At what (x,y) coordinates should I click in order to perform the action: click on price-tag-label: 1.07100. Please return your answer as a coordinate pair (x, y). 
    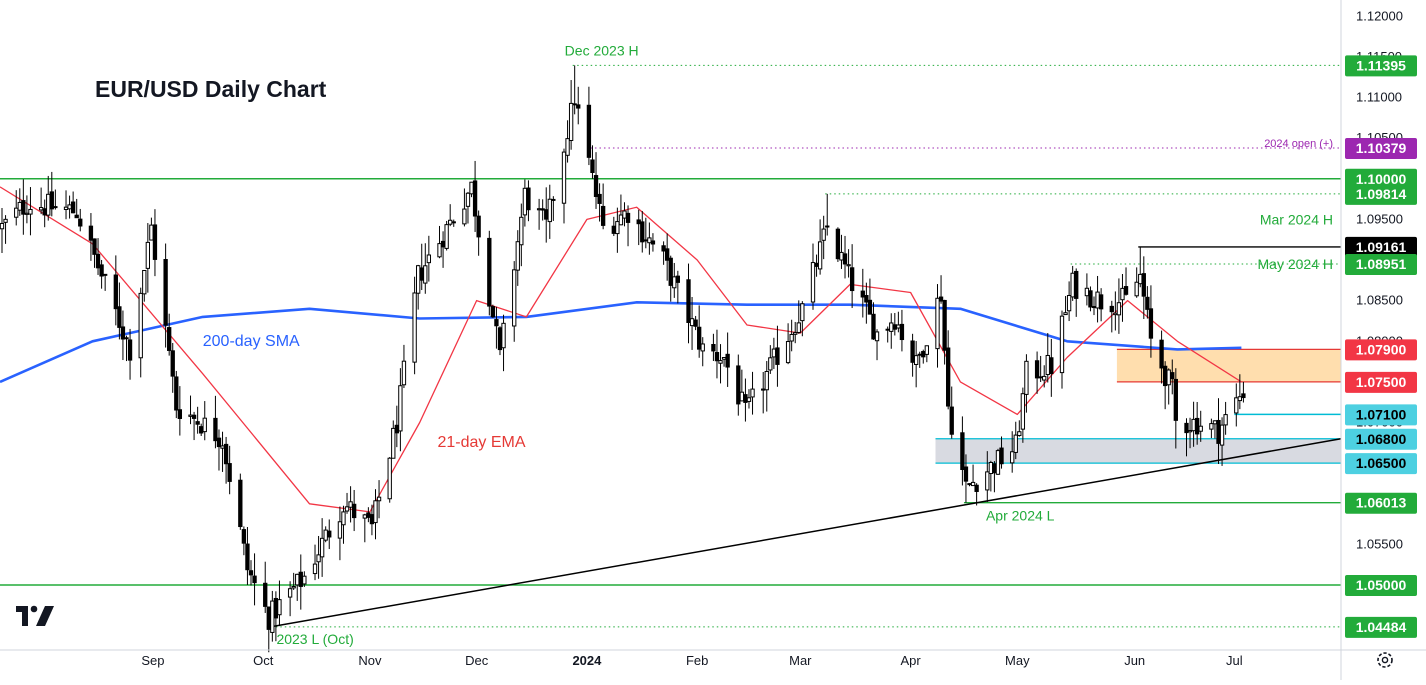
    Looking at the image, I should click on (1381, 414).